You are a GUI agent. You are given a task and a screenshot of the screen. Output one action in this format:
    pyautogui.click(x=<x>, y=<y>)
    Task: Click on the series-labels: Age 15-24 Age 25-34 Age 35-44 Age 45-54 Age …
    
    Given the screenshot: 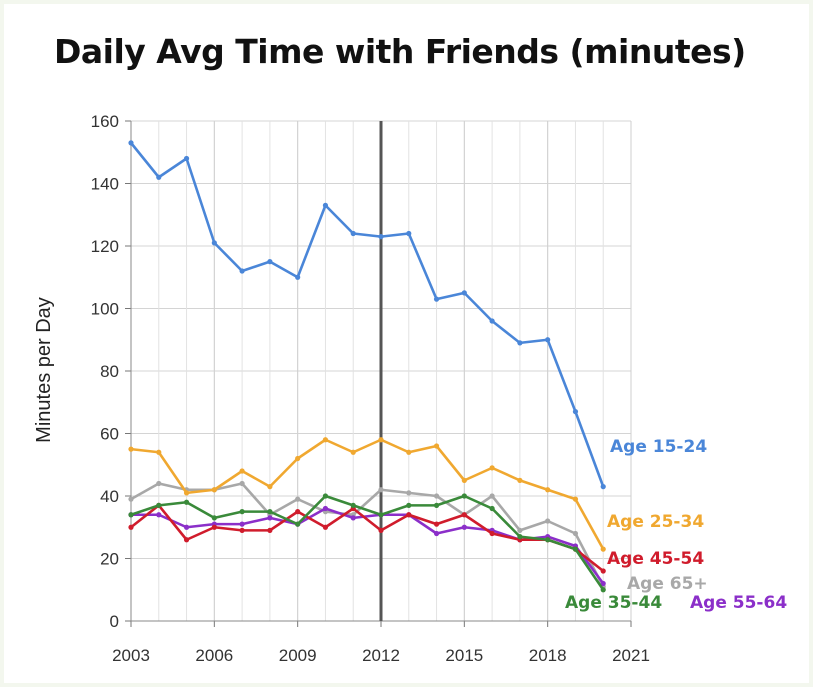 What is the action you would take?
    pyautogui.click(x=676, y=525)
    